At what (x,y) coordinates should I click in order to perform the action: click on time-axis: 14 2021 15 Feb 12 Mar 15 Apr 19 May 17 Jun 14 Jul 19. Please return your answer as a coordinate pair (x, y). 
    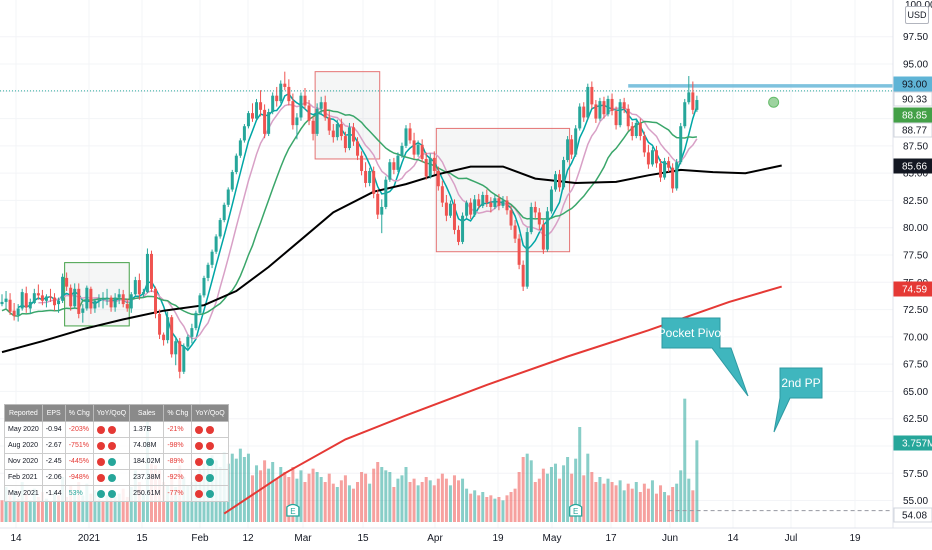
    Looking at the image, I should click on (466, 535).